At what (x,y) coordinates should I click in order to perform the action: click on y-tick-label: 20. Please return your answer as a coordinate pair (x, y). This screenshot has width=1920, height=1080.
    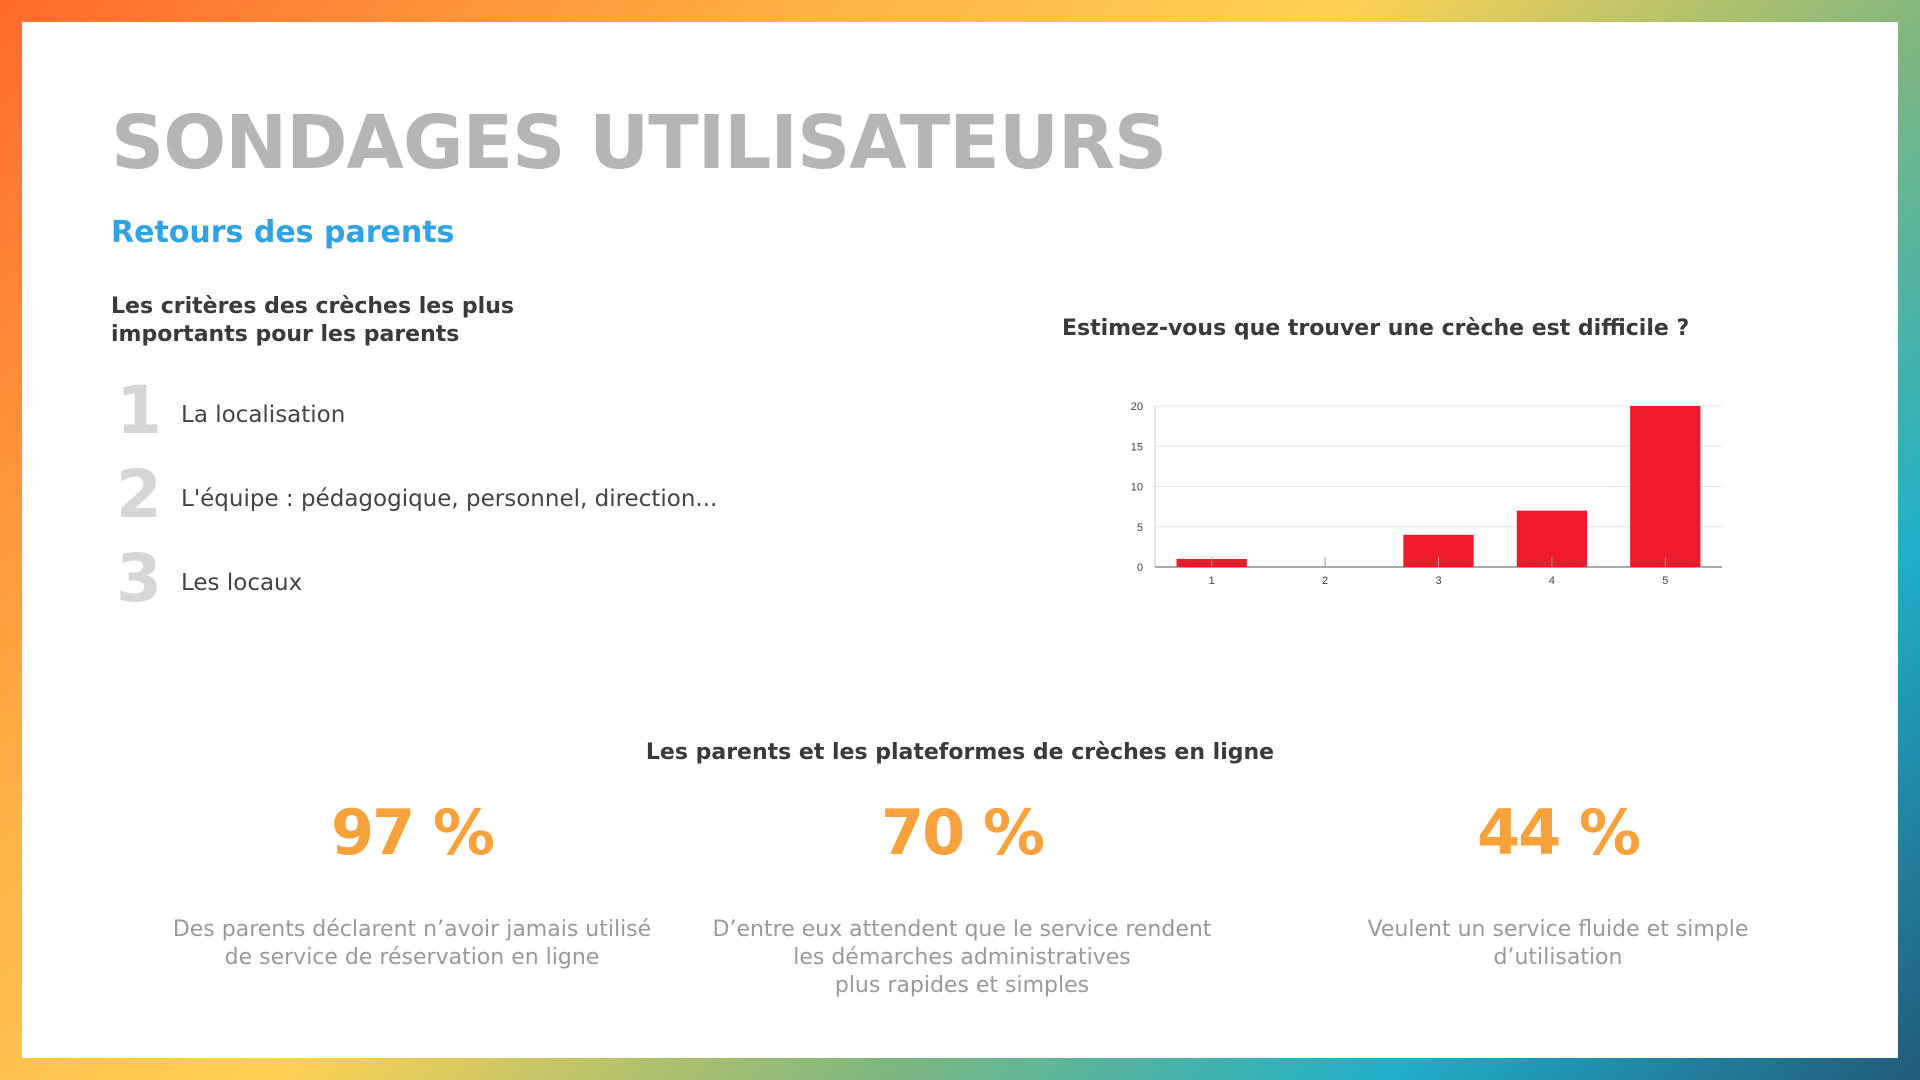
    Looking at the image, I should click on (1137, 407).